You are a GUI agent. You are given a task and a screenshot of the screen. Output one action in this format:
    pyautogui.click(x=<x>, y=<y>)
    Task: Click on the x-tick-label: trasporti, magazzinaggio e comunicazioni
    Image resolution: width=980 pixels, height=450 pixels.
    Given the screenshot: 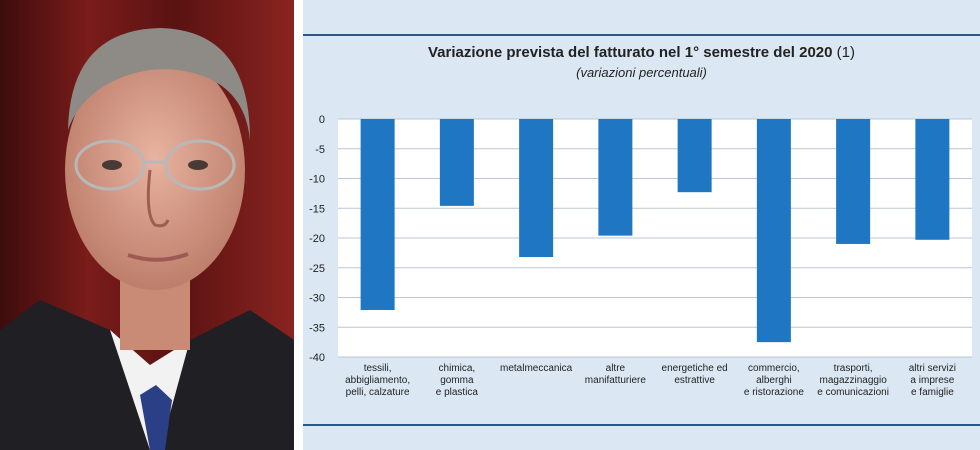 What is the action you would take?
    pyautogui.click(x=853, y=380)
    